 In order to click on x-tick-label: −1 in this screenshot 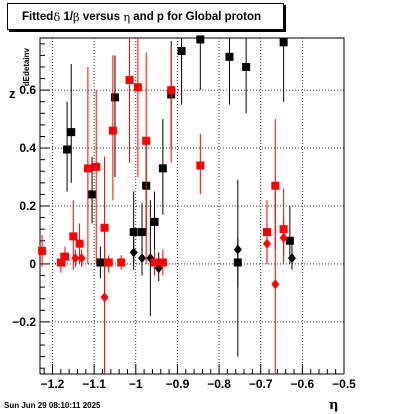, I will do `click(136, 384)`.